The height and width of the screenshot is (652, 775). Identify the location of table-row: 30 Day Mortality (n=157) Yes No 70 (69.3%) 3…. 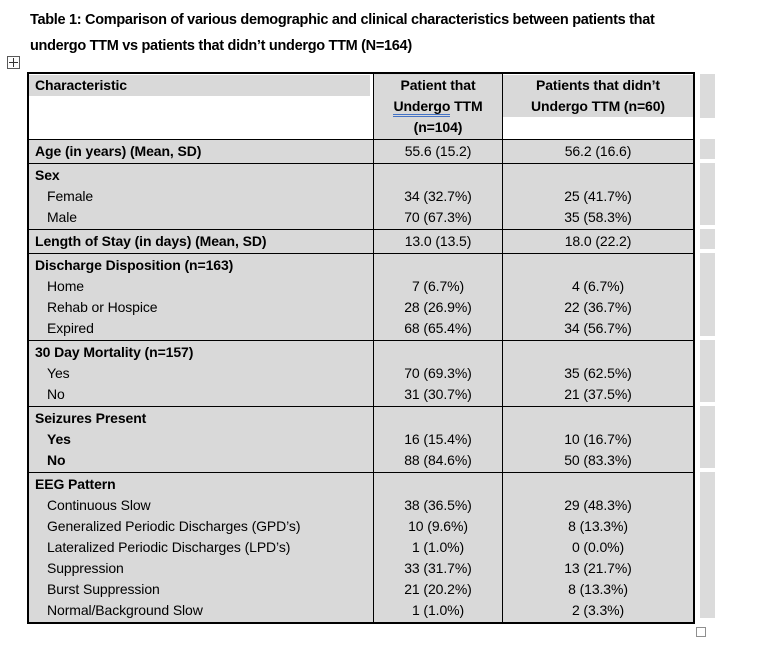
(361, 373).